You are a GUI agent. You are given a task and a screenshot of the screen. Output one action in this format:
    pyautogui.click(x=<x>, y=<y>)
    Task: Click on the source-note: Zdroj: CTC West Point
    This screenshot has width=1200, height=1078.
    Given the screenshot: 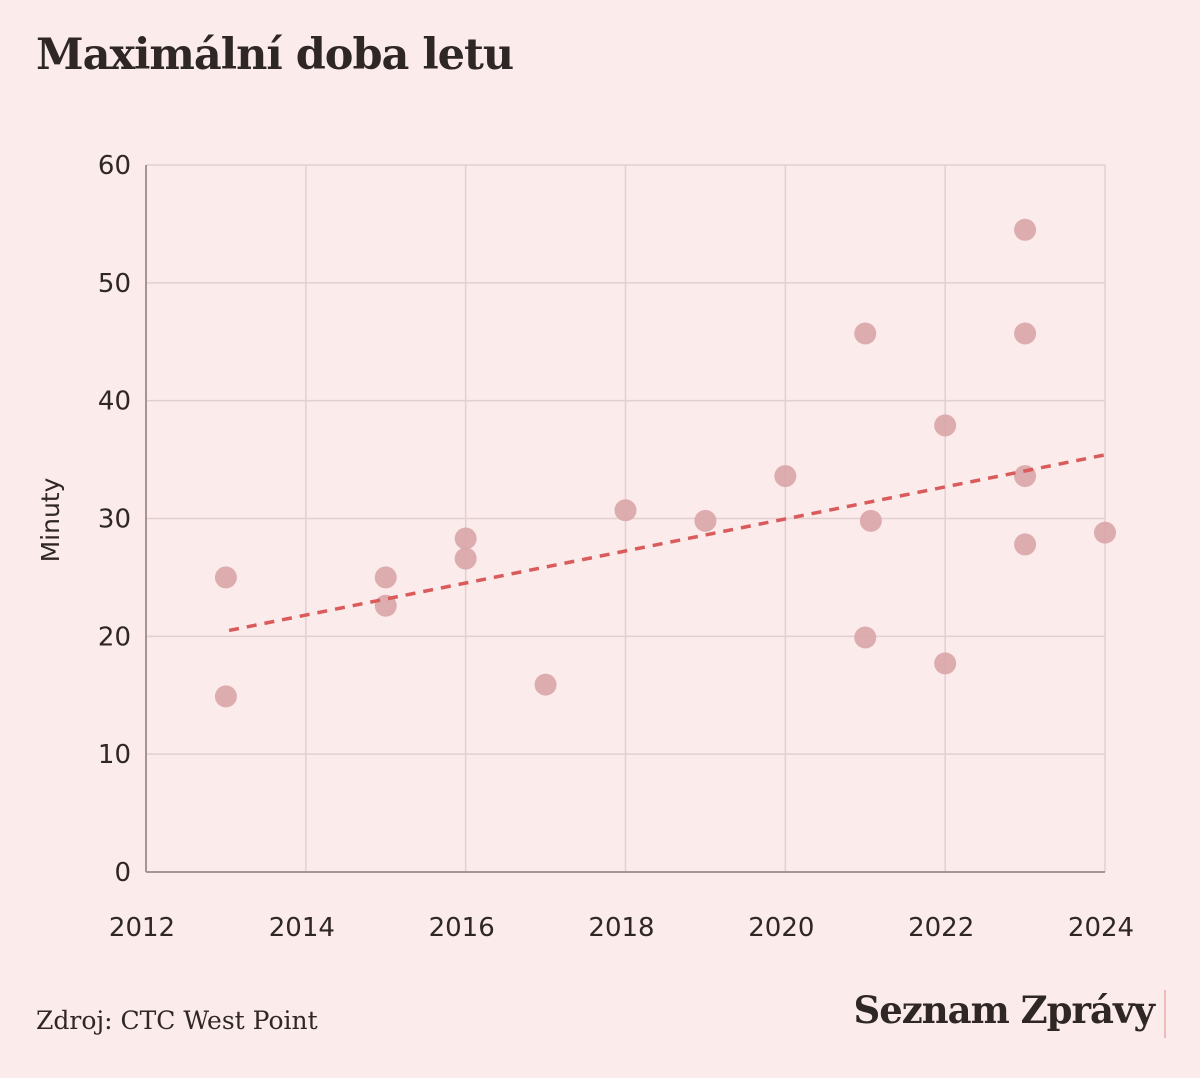 What is the action you would take?
    pyautogui.click(x=177, y=1020)
    